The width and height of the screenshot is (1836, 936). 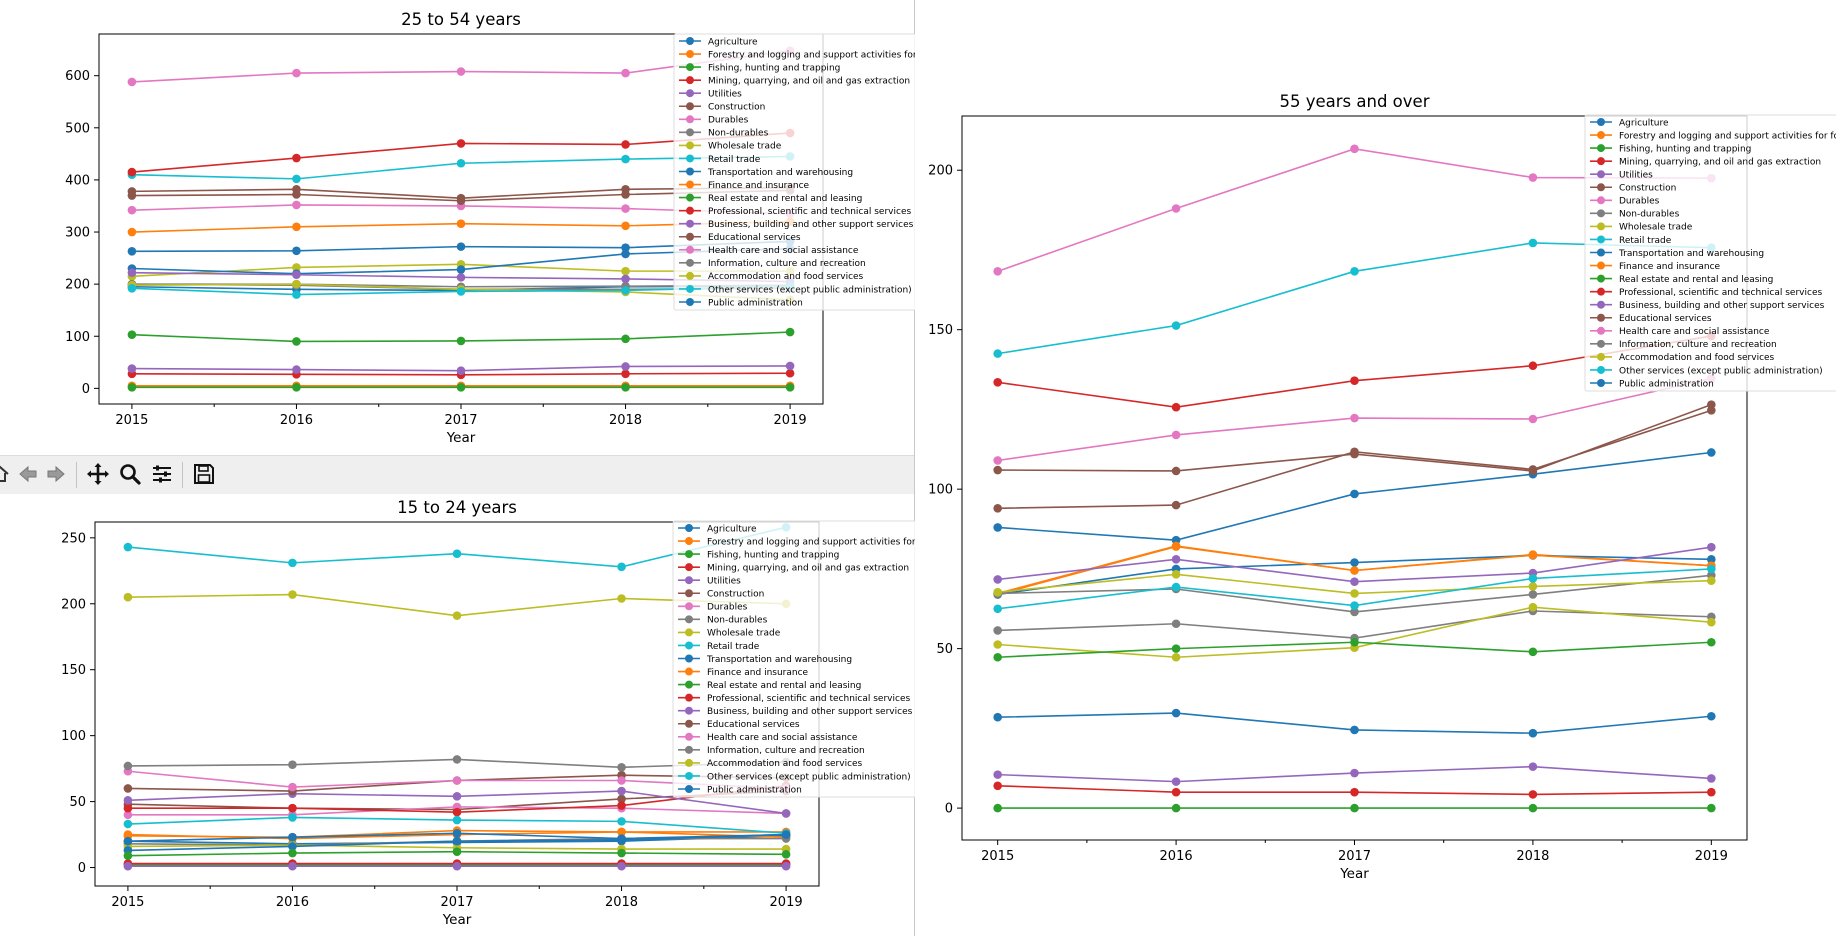 I want to click on legend-entry: Non-durables, so click(x=1635, y=214).